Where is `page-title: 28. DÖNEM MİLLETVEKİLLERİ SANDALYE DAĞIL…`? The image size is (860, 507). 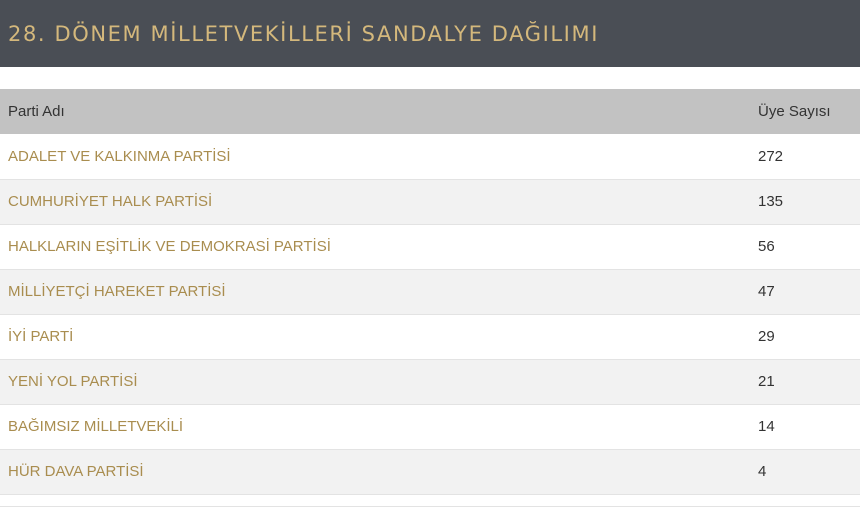
page-title: 28. DÖNEM MİLLETVEKİLLERİ SANDALYE DAĞIL… is located at coordinates (303, 33).